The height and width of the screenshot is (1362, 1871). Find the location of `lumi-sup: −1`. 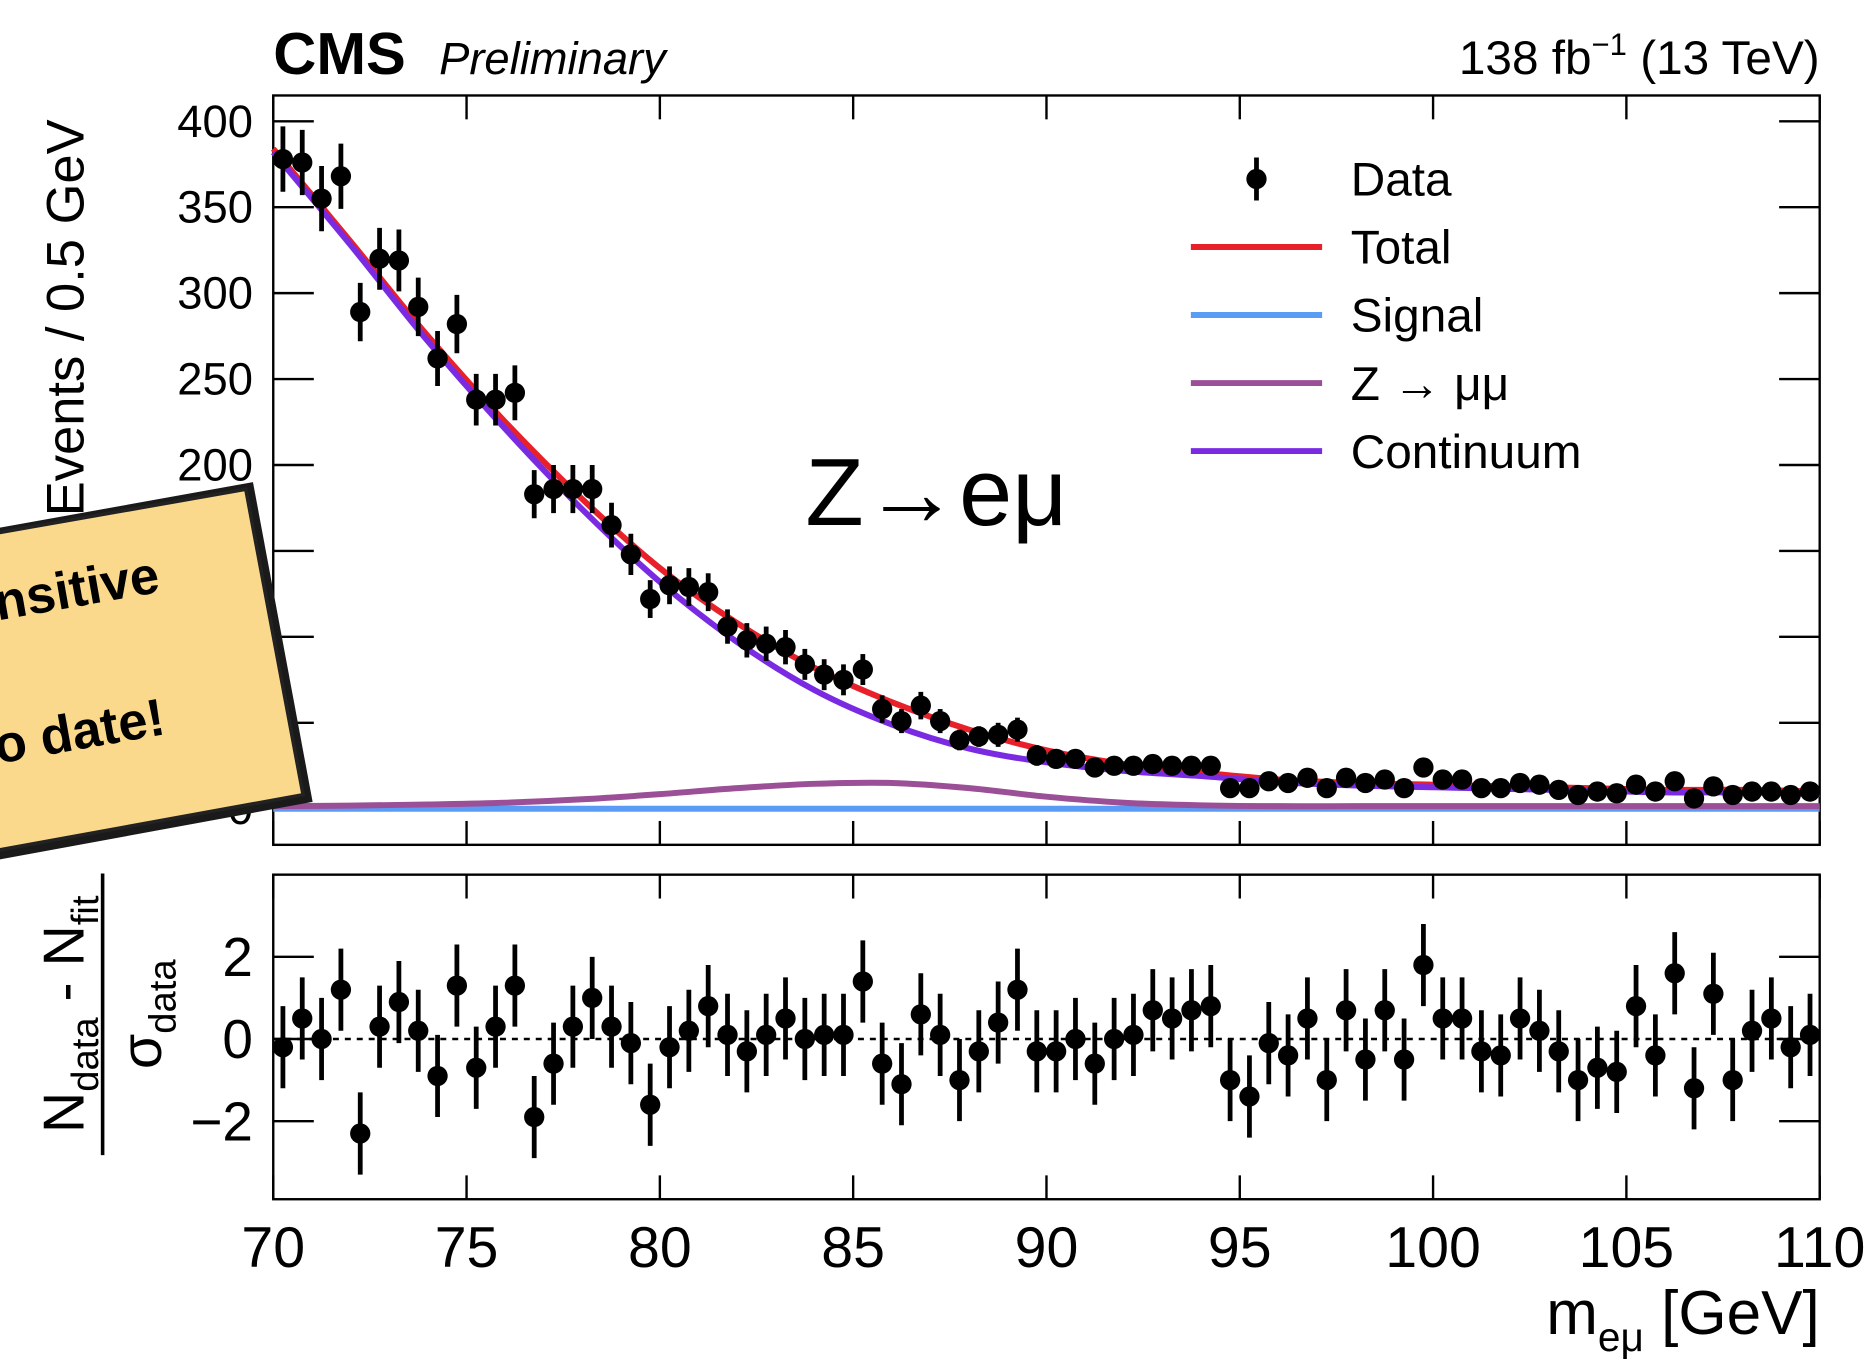

lumi-sup: −1 is located at coordinates (1609, 44).